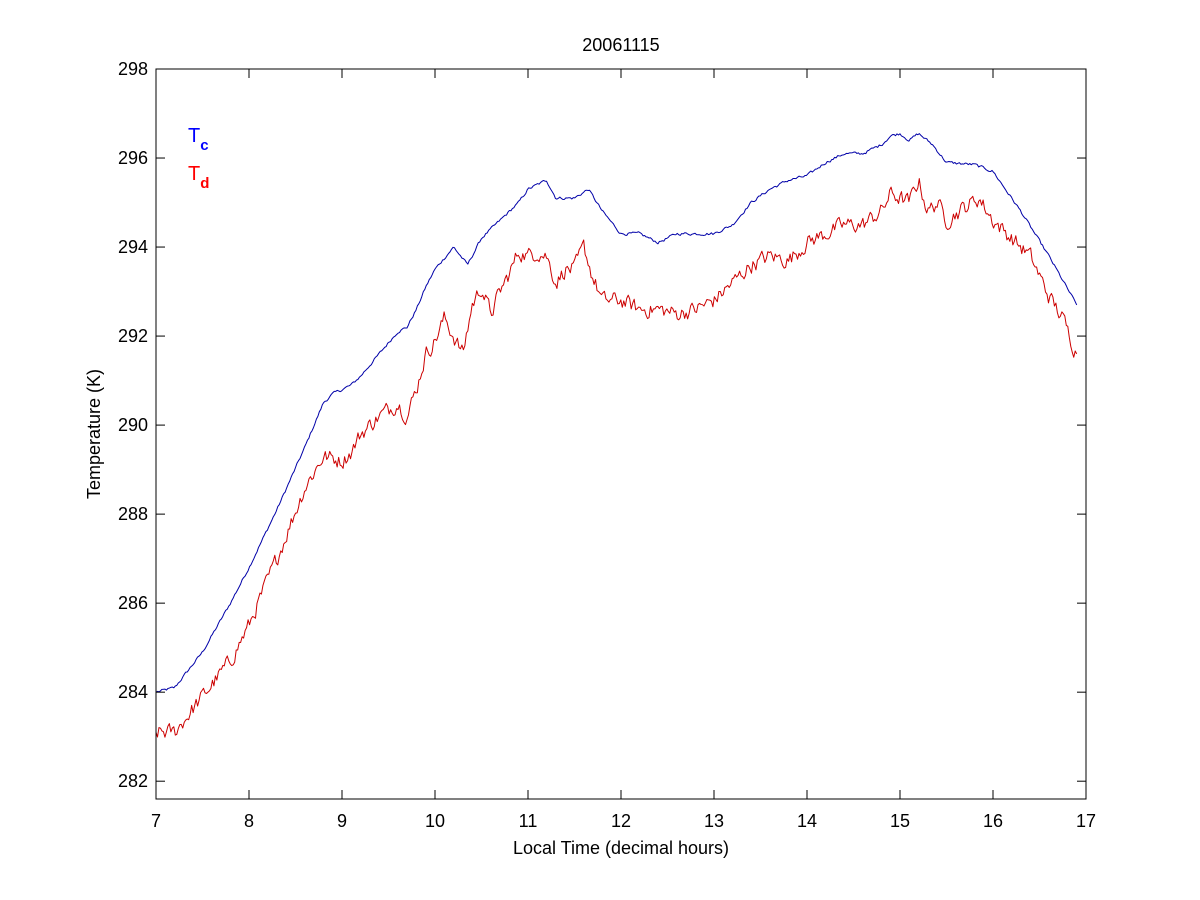 This screenshot has height=900, width=1200. Describe the element at coordinates (807, 821) in the screenshot. I see `x-tick-label: 14` at that location.